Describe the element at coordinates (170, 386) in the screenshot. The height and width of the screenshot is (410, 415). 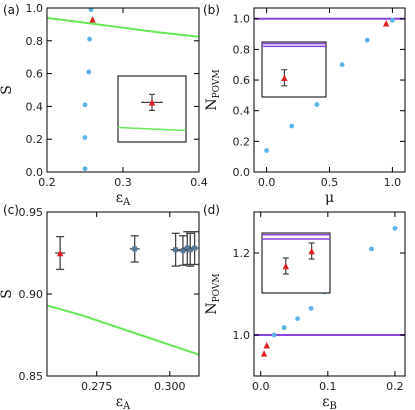
I see `x-tick-label: 0.300` at that location.